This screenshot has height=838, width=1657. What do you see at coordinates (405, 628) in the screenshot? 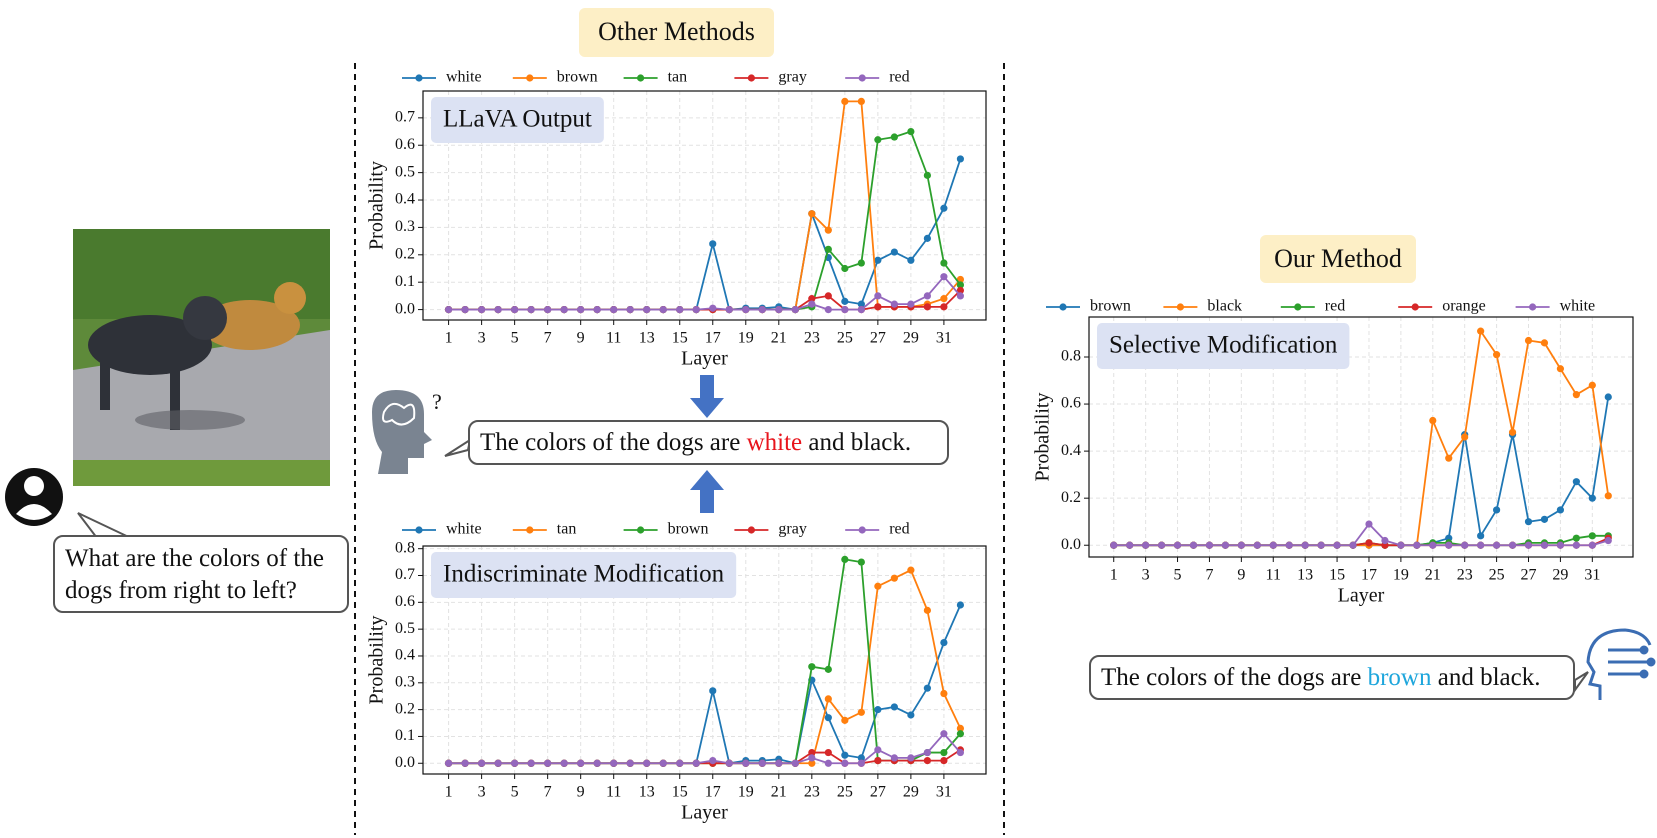
I see `y-tick-label: 0.5` at bounding box center [405, 628].